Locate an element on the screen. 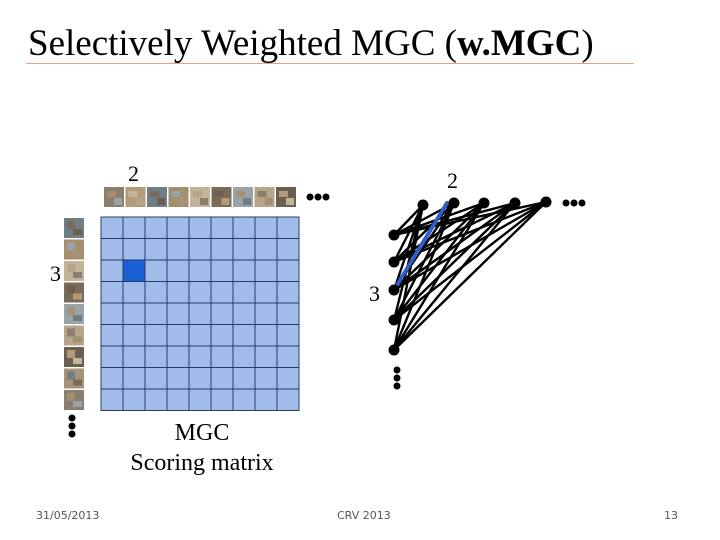 This screenshot has height=540, width=720. title-bold-text: w.MGC is located at coordinates (519, 43).